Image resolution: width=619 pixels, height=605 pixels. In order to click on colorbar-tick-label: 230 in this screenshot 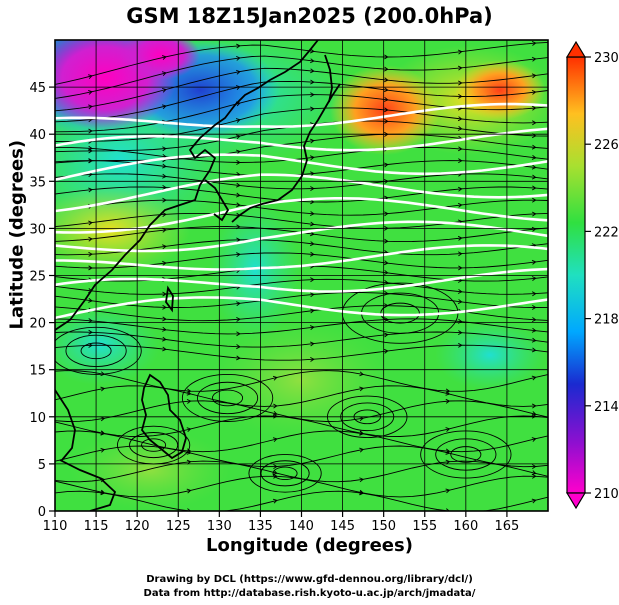, I will do `click(606, 58)`.